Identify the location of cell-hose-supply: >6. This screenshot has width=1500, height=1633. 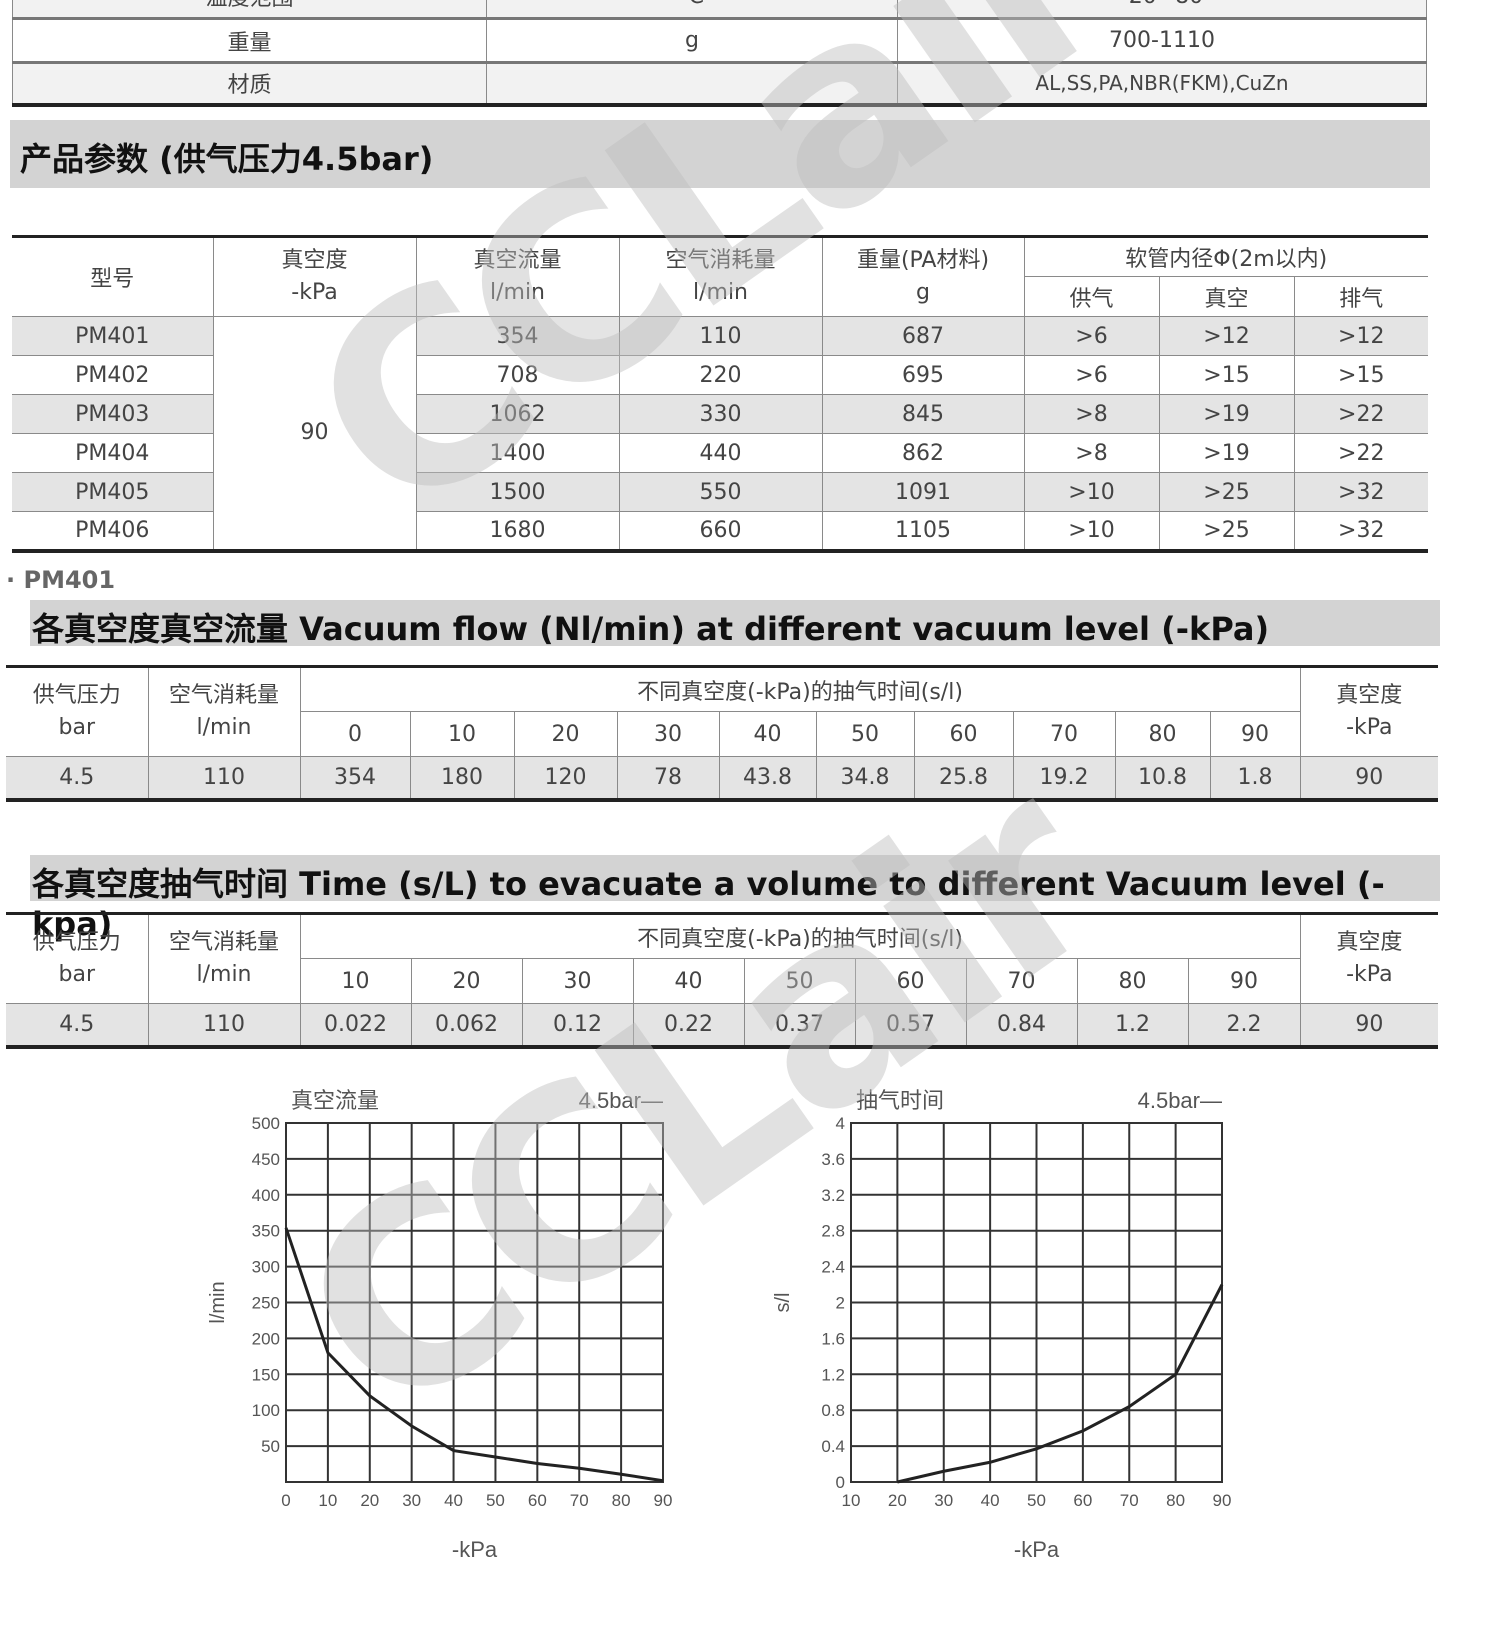
(1091, 336).